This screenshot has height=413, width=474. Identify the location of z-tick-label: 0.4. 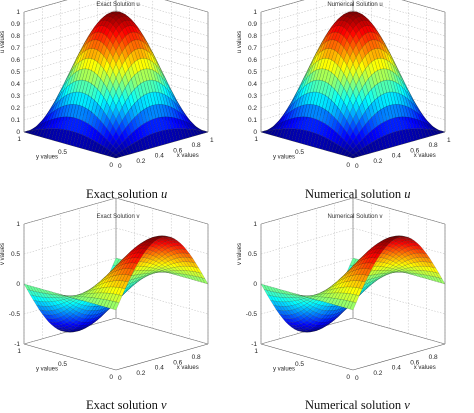
(15, 84).